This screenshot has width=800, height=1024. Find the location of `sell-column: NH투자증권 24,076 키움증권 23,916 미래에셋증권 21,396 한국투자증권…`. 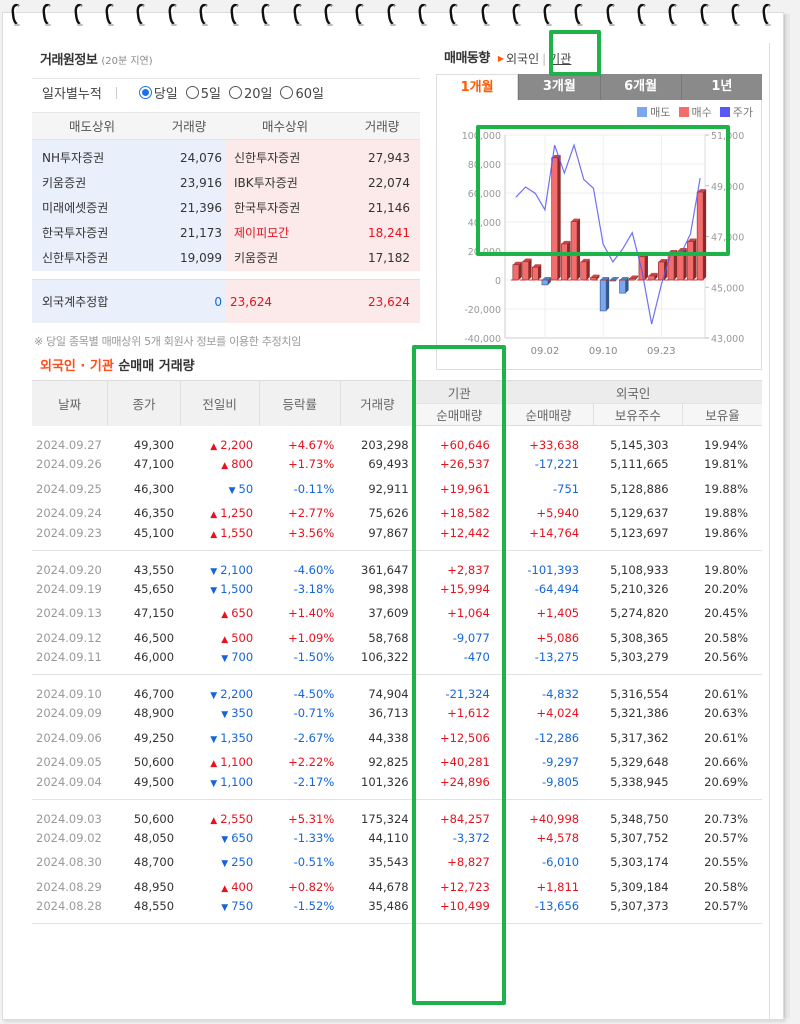

sell-column: NH투자증권 24,076 키움증권 23,916 미래에셋증권 21,396 한국투자증권… is located at coordinates (129, 205).